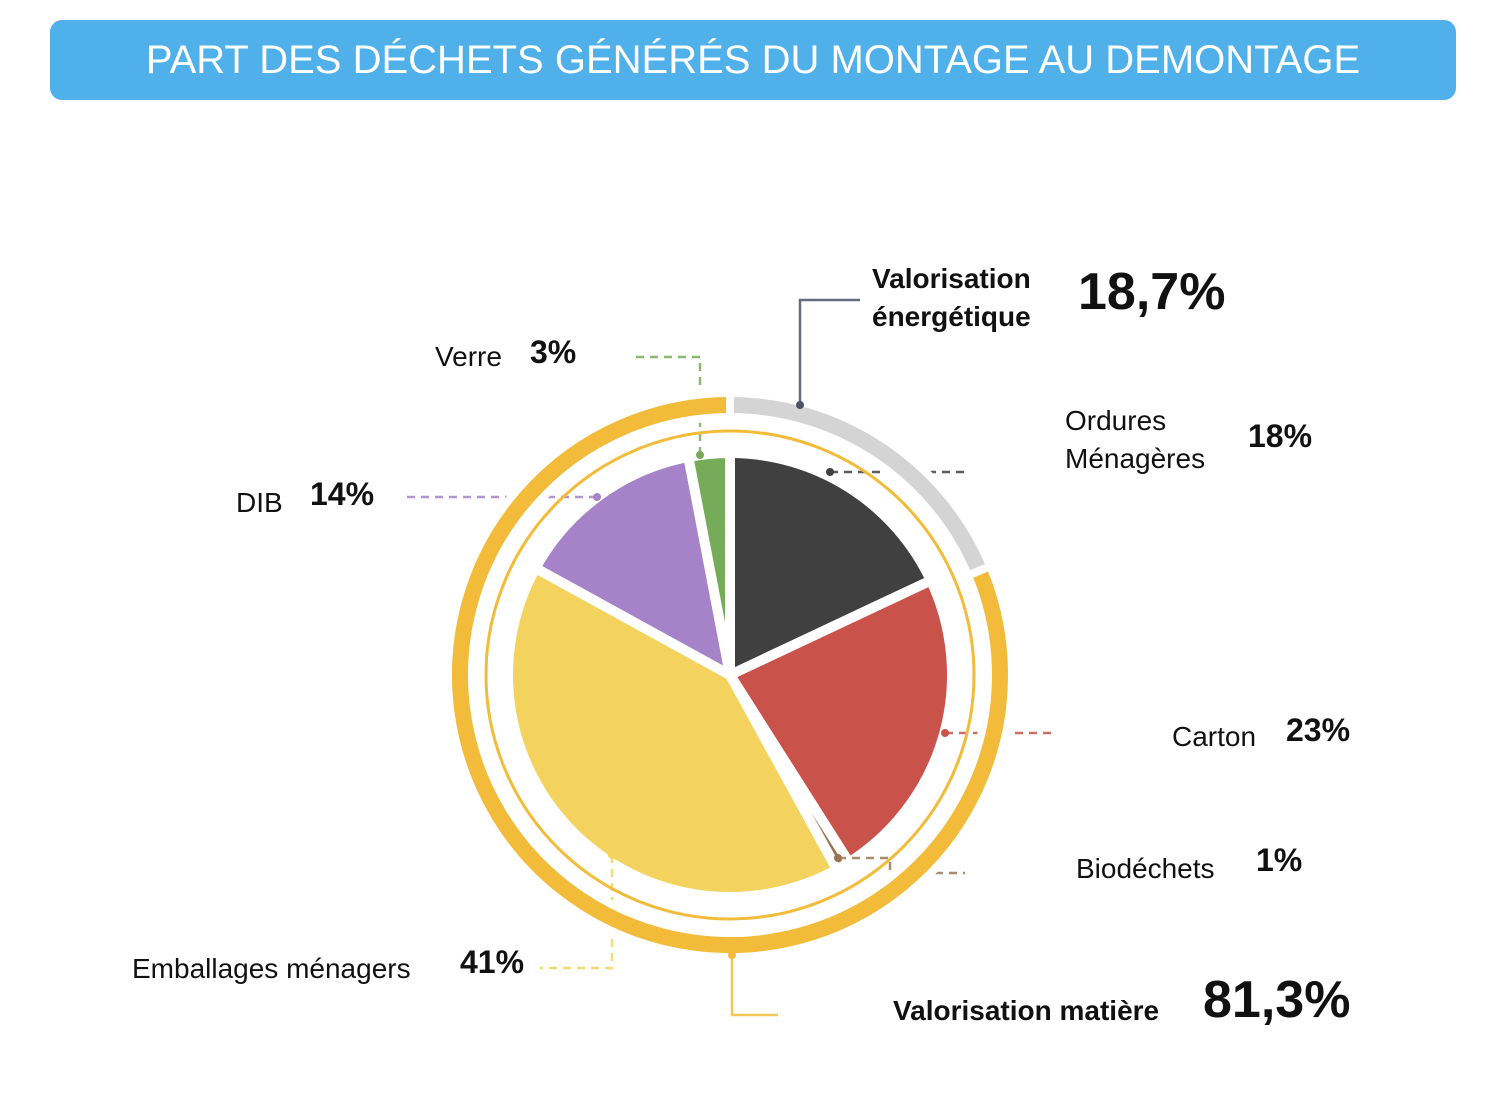  I want to click on category-label: Emballages ménagers, so click(271, 968).